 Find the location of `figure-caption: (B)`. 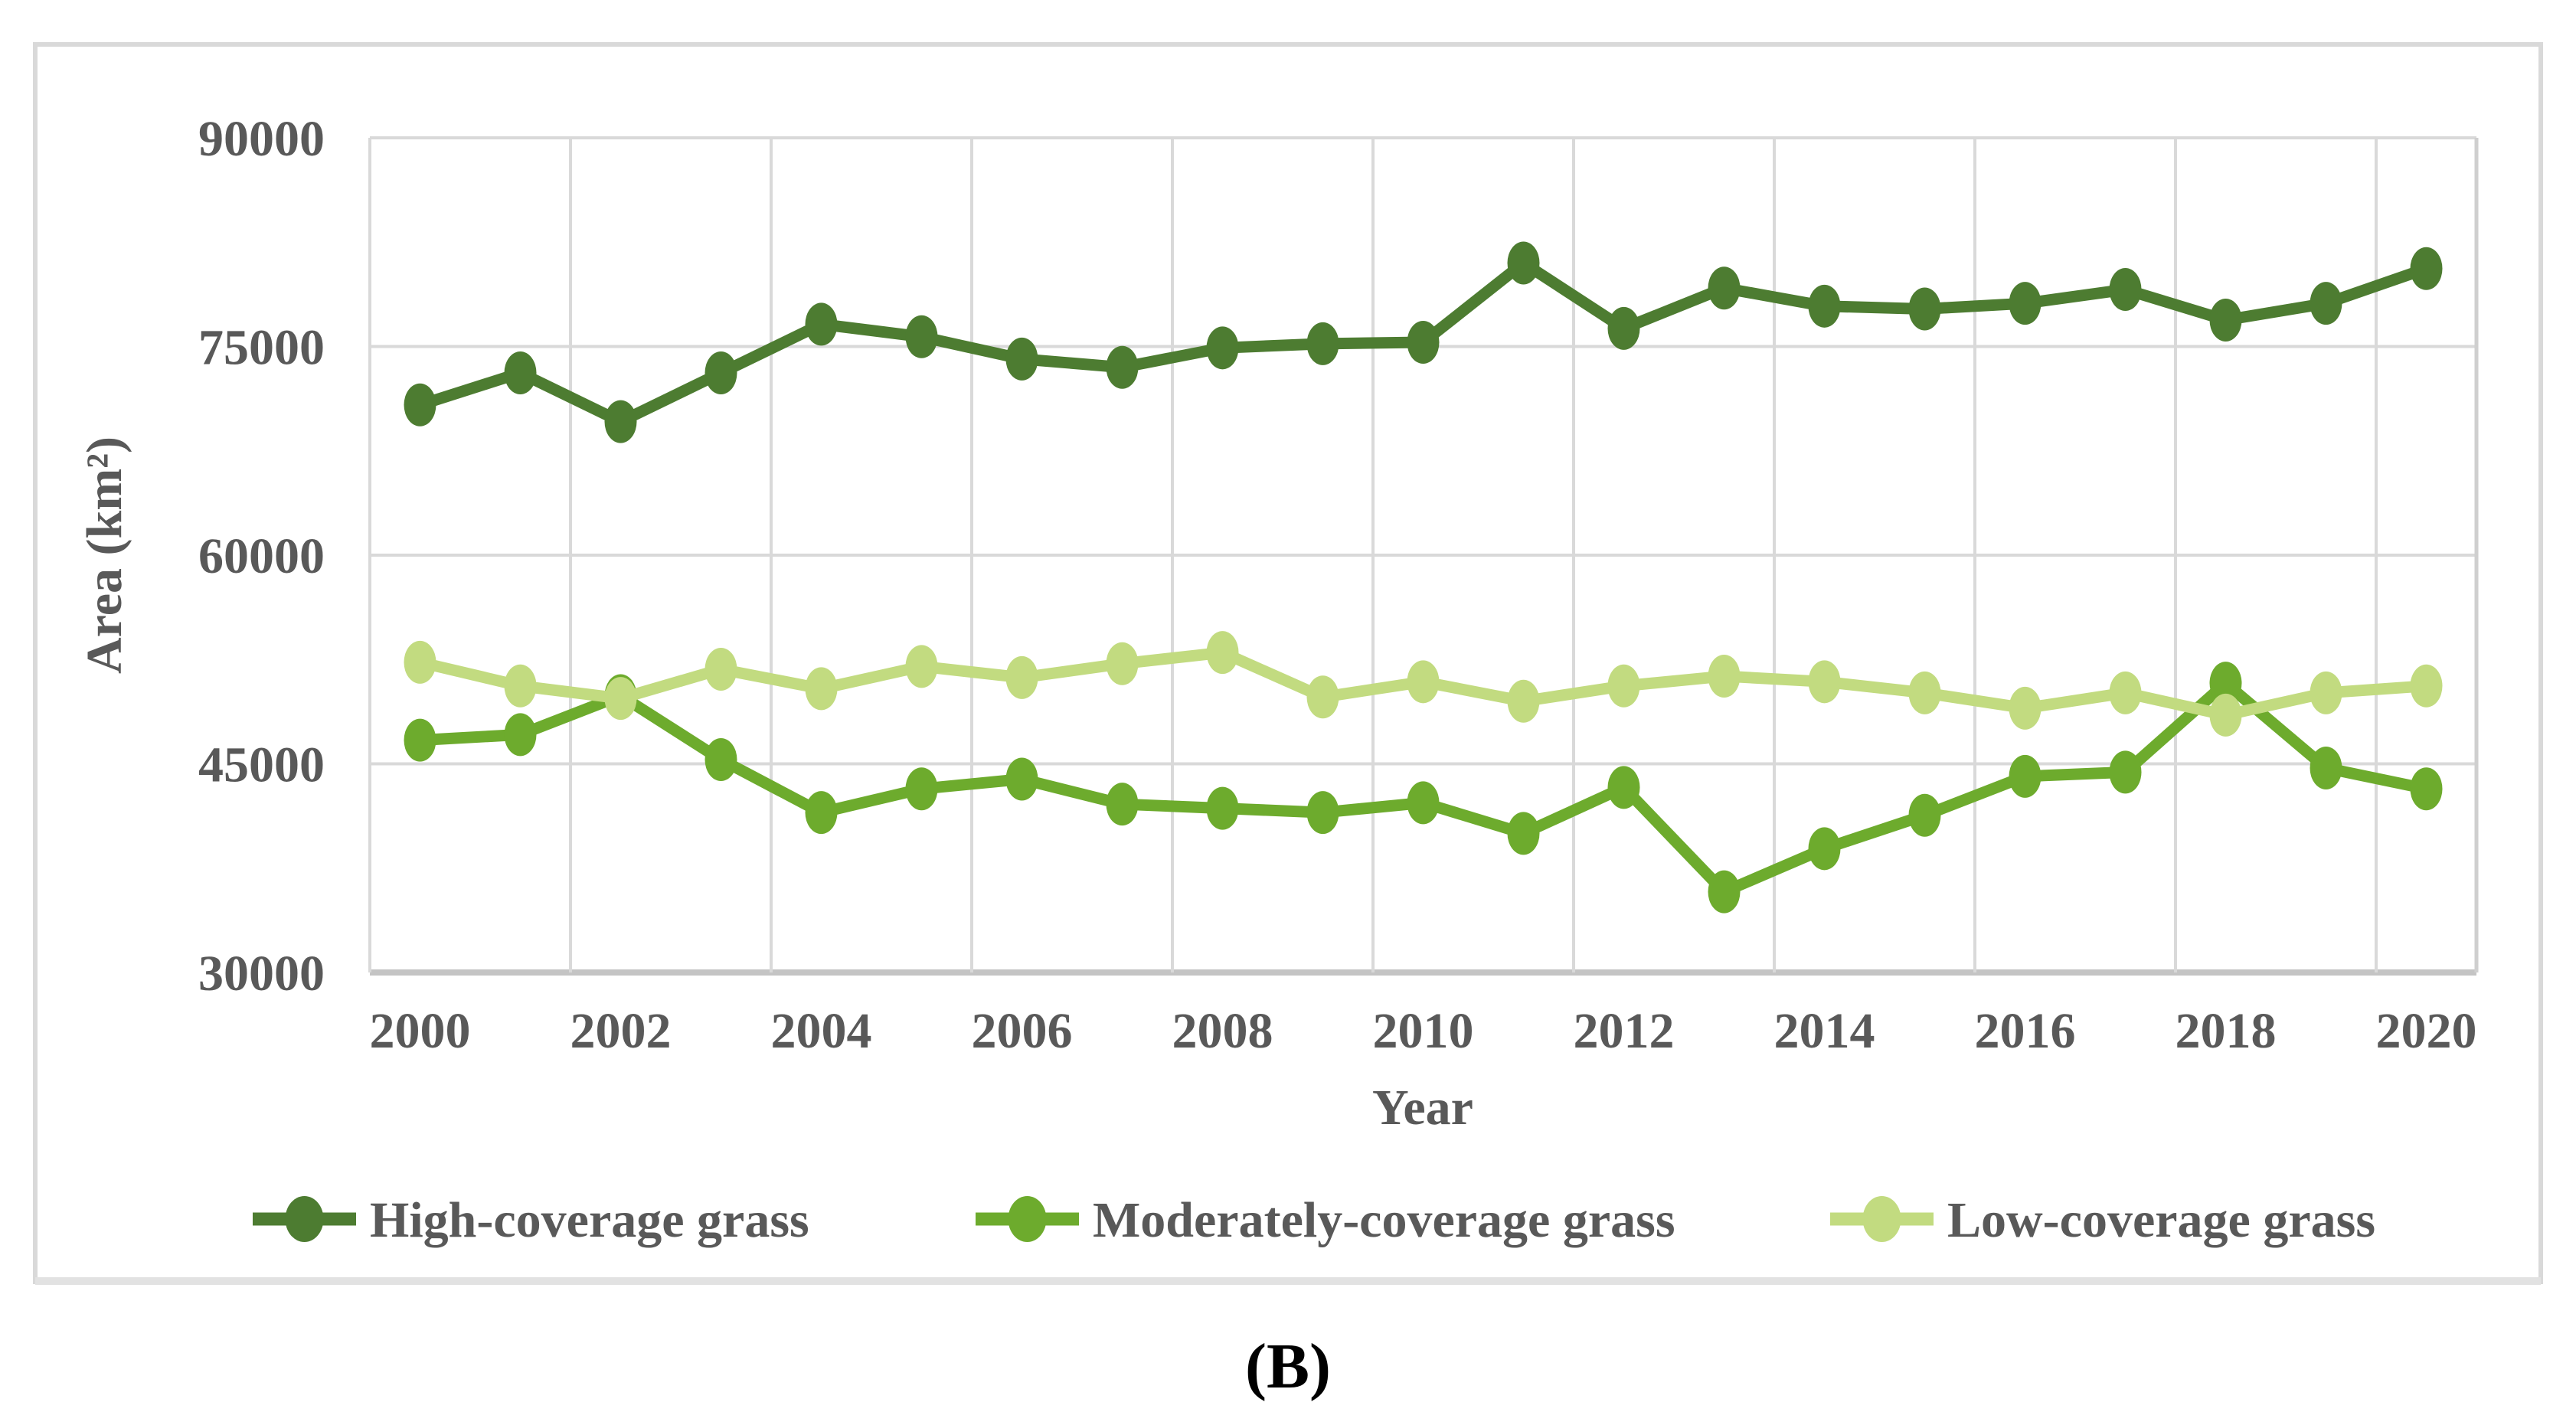

figure-caption: (B) is located at coordinates (1288, 1366).